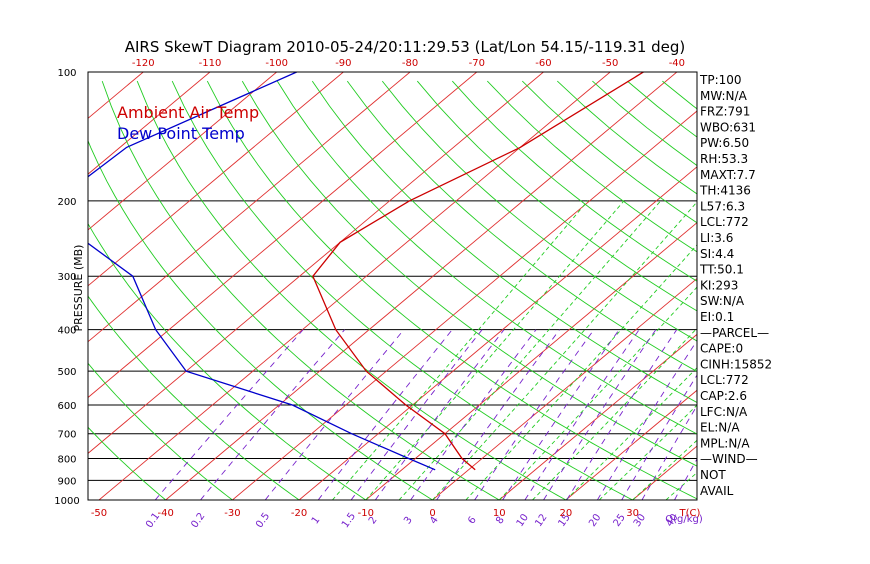 Image resolution: width=870 pixels, height=564 pixels. I want to click on bottom-temp-tick-20: 20, so click(566, 513).